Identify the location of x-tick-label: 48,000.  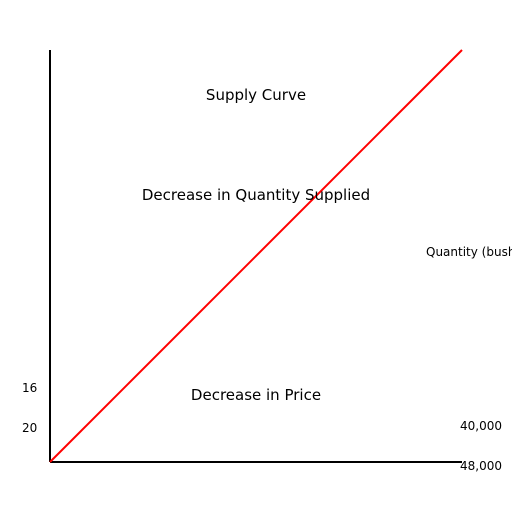
(481, 466).